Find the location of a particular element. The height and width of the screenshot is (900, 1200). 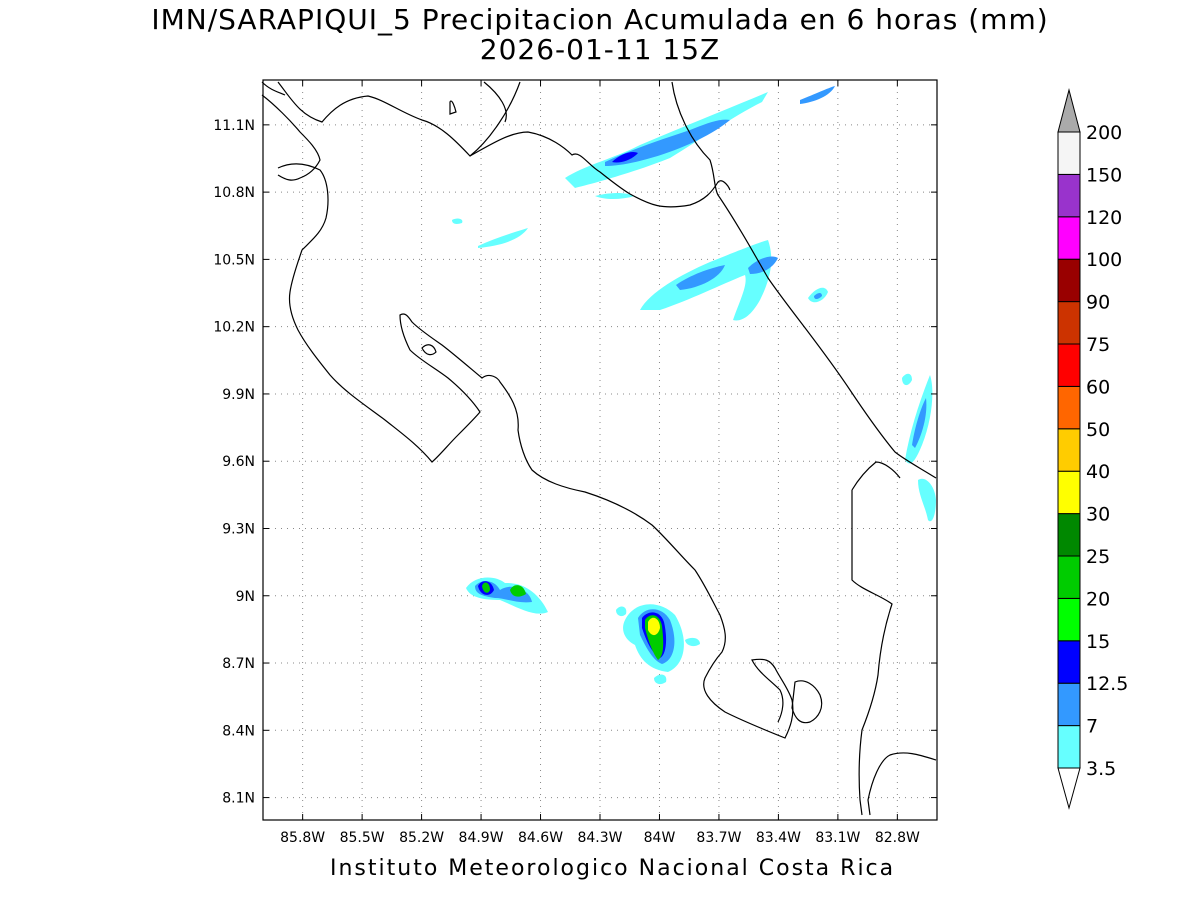

x-tick-label: 84.3W is located at coordinates (599, 838).